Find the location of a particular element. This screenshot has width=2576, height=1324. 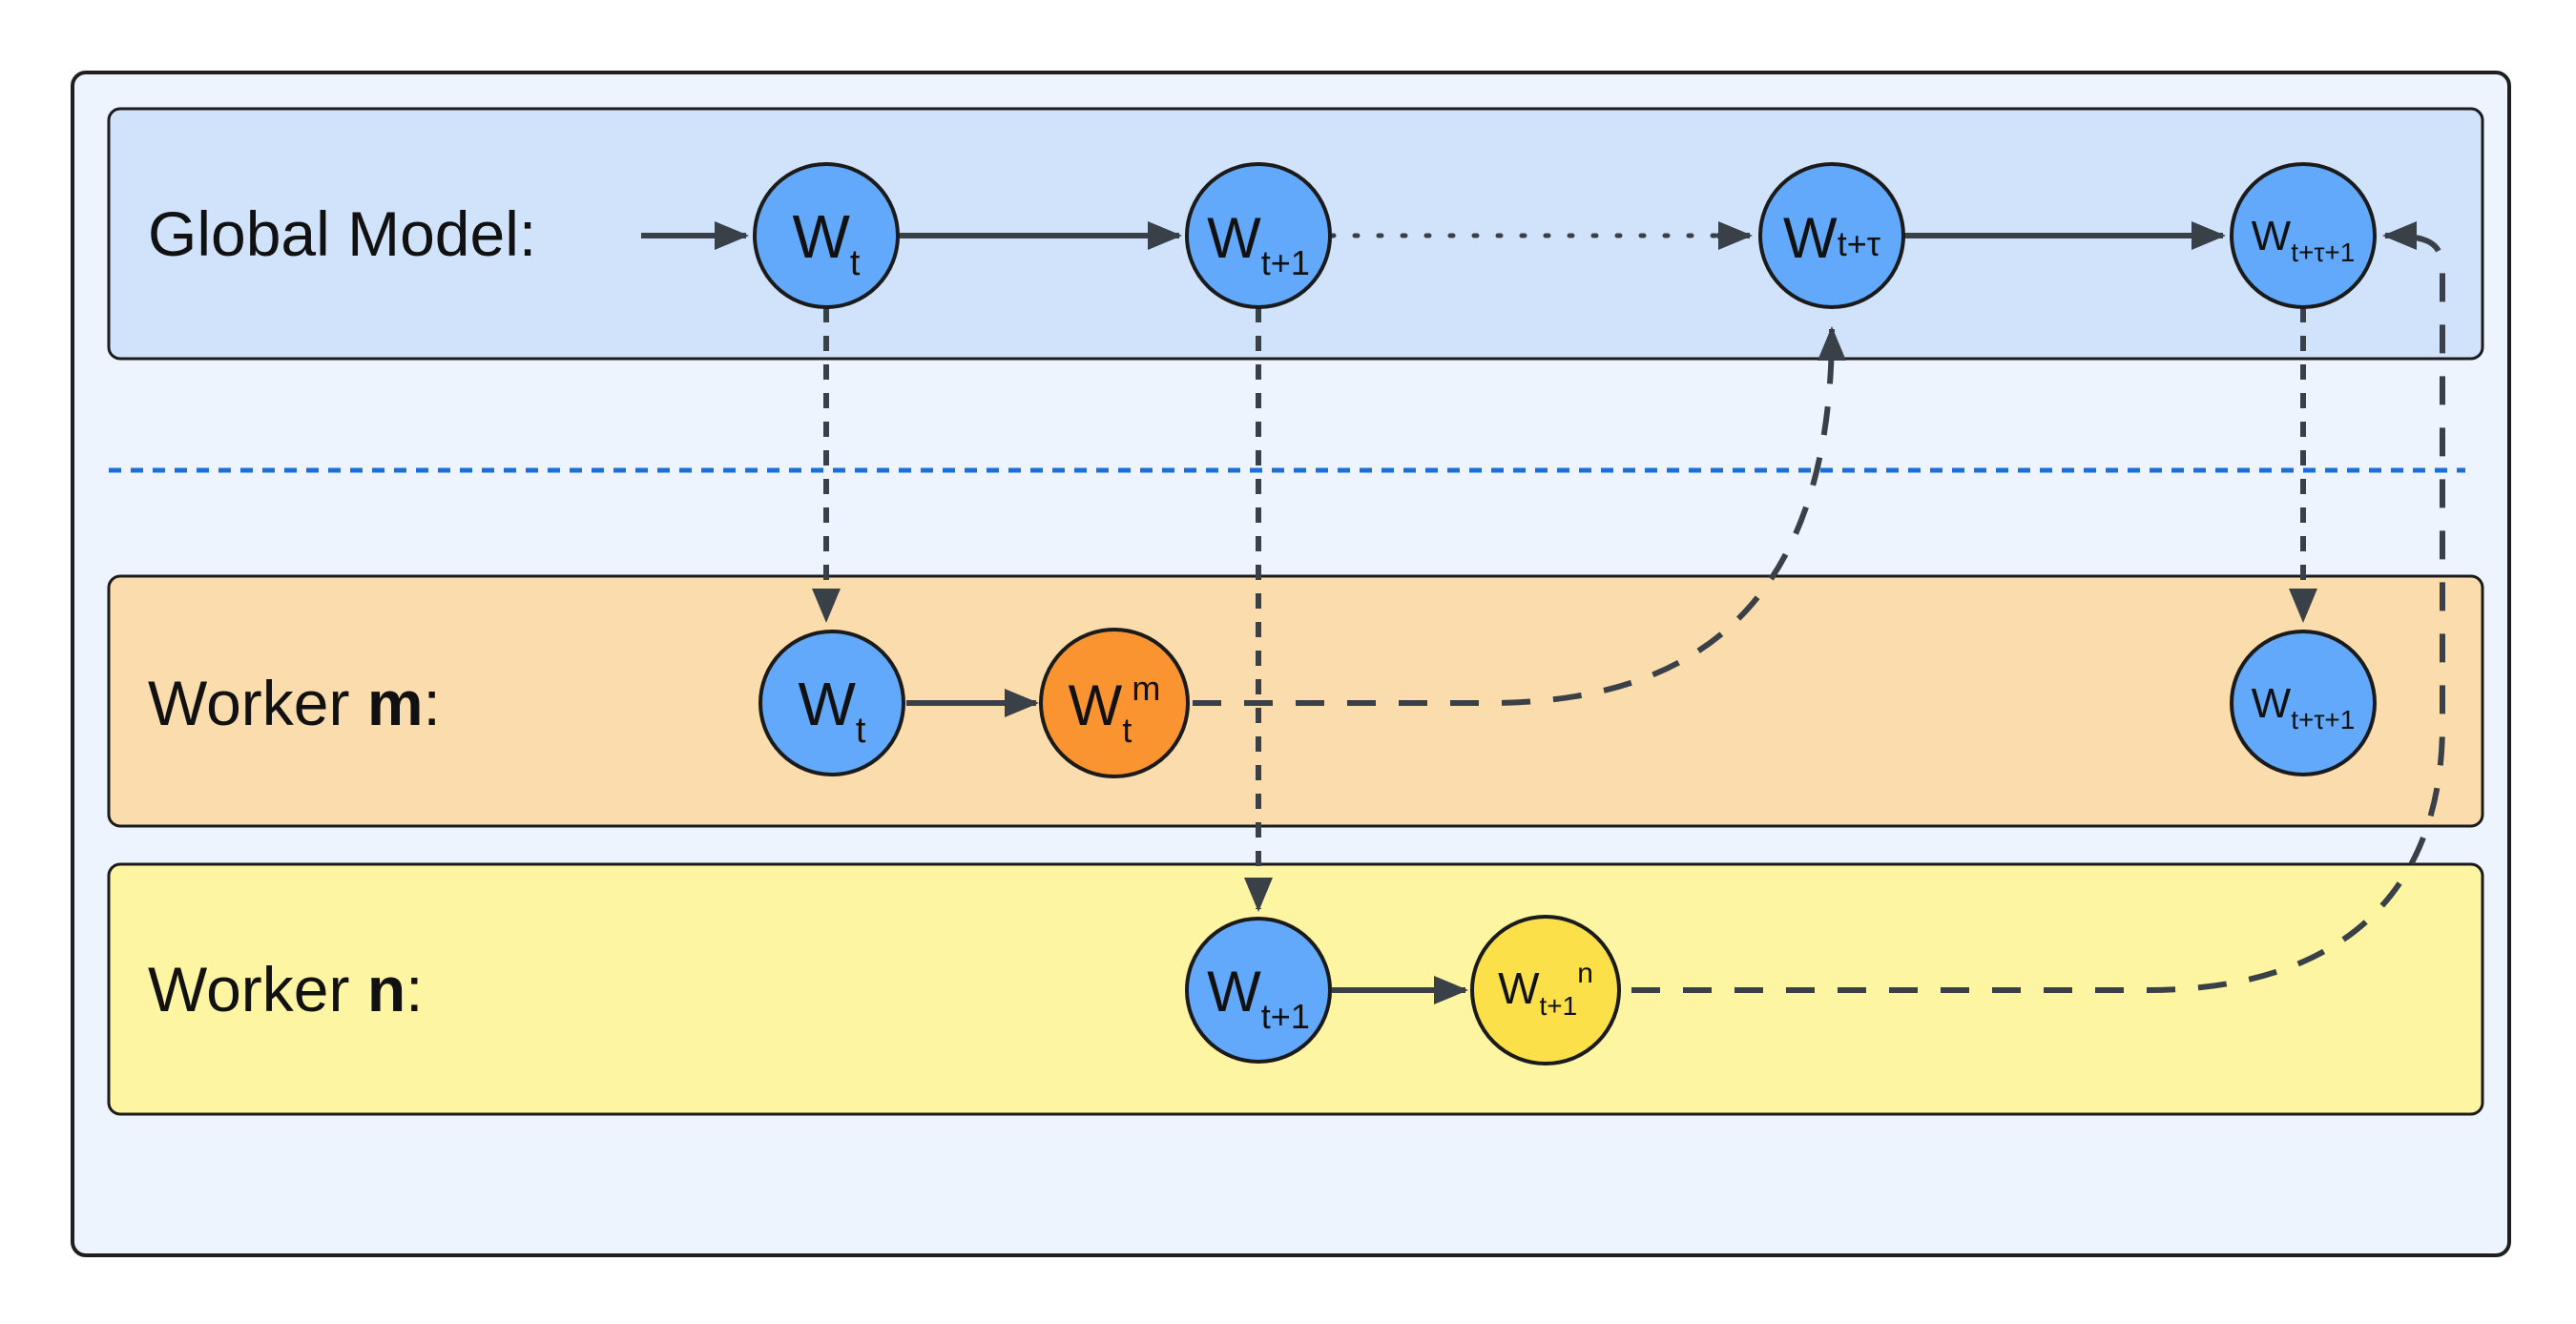

node-global-wttau: Wt+τ is located at coordinates (1831, 235).